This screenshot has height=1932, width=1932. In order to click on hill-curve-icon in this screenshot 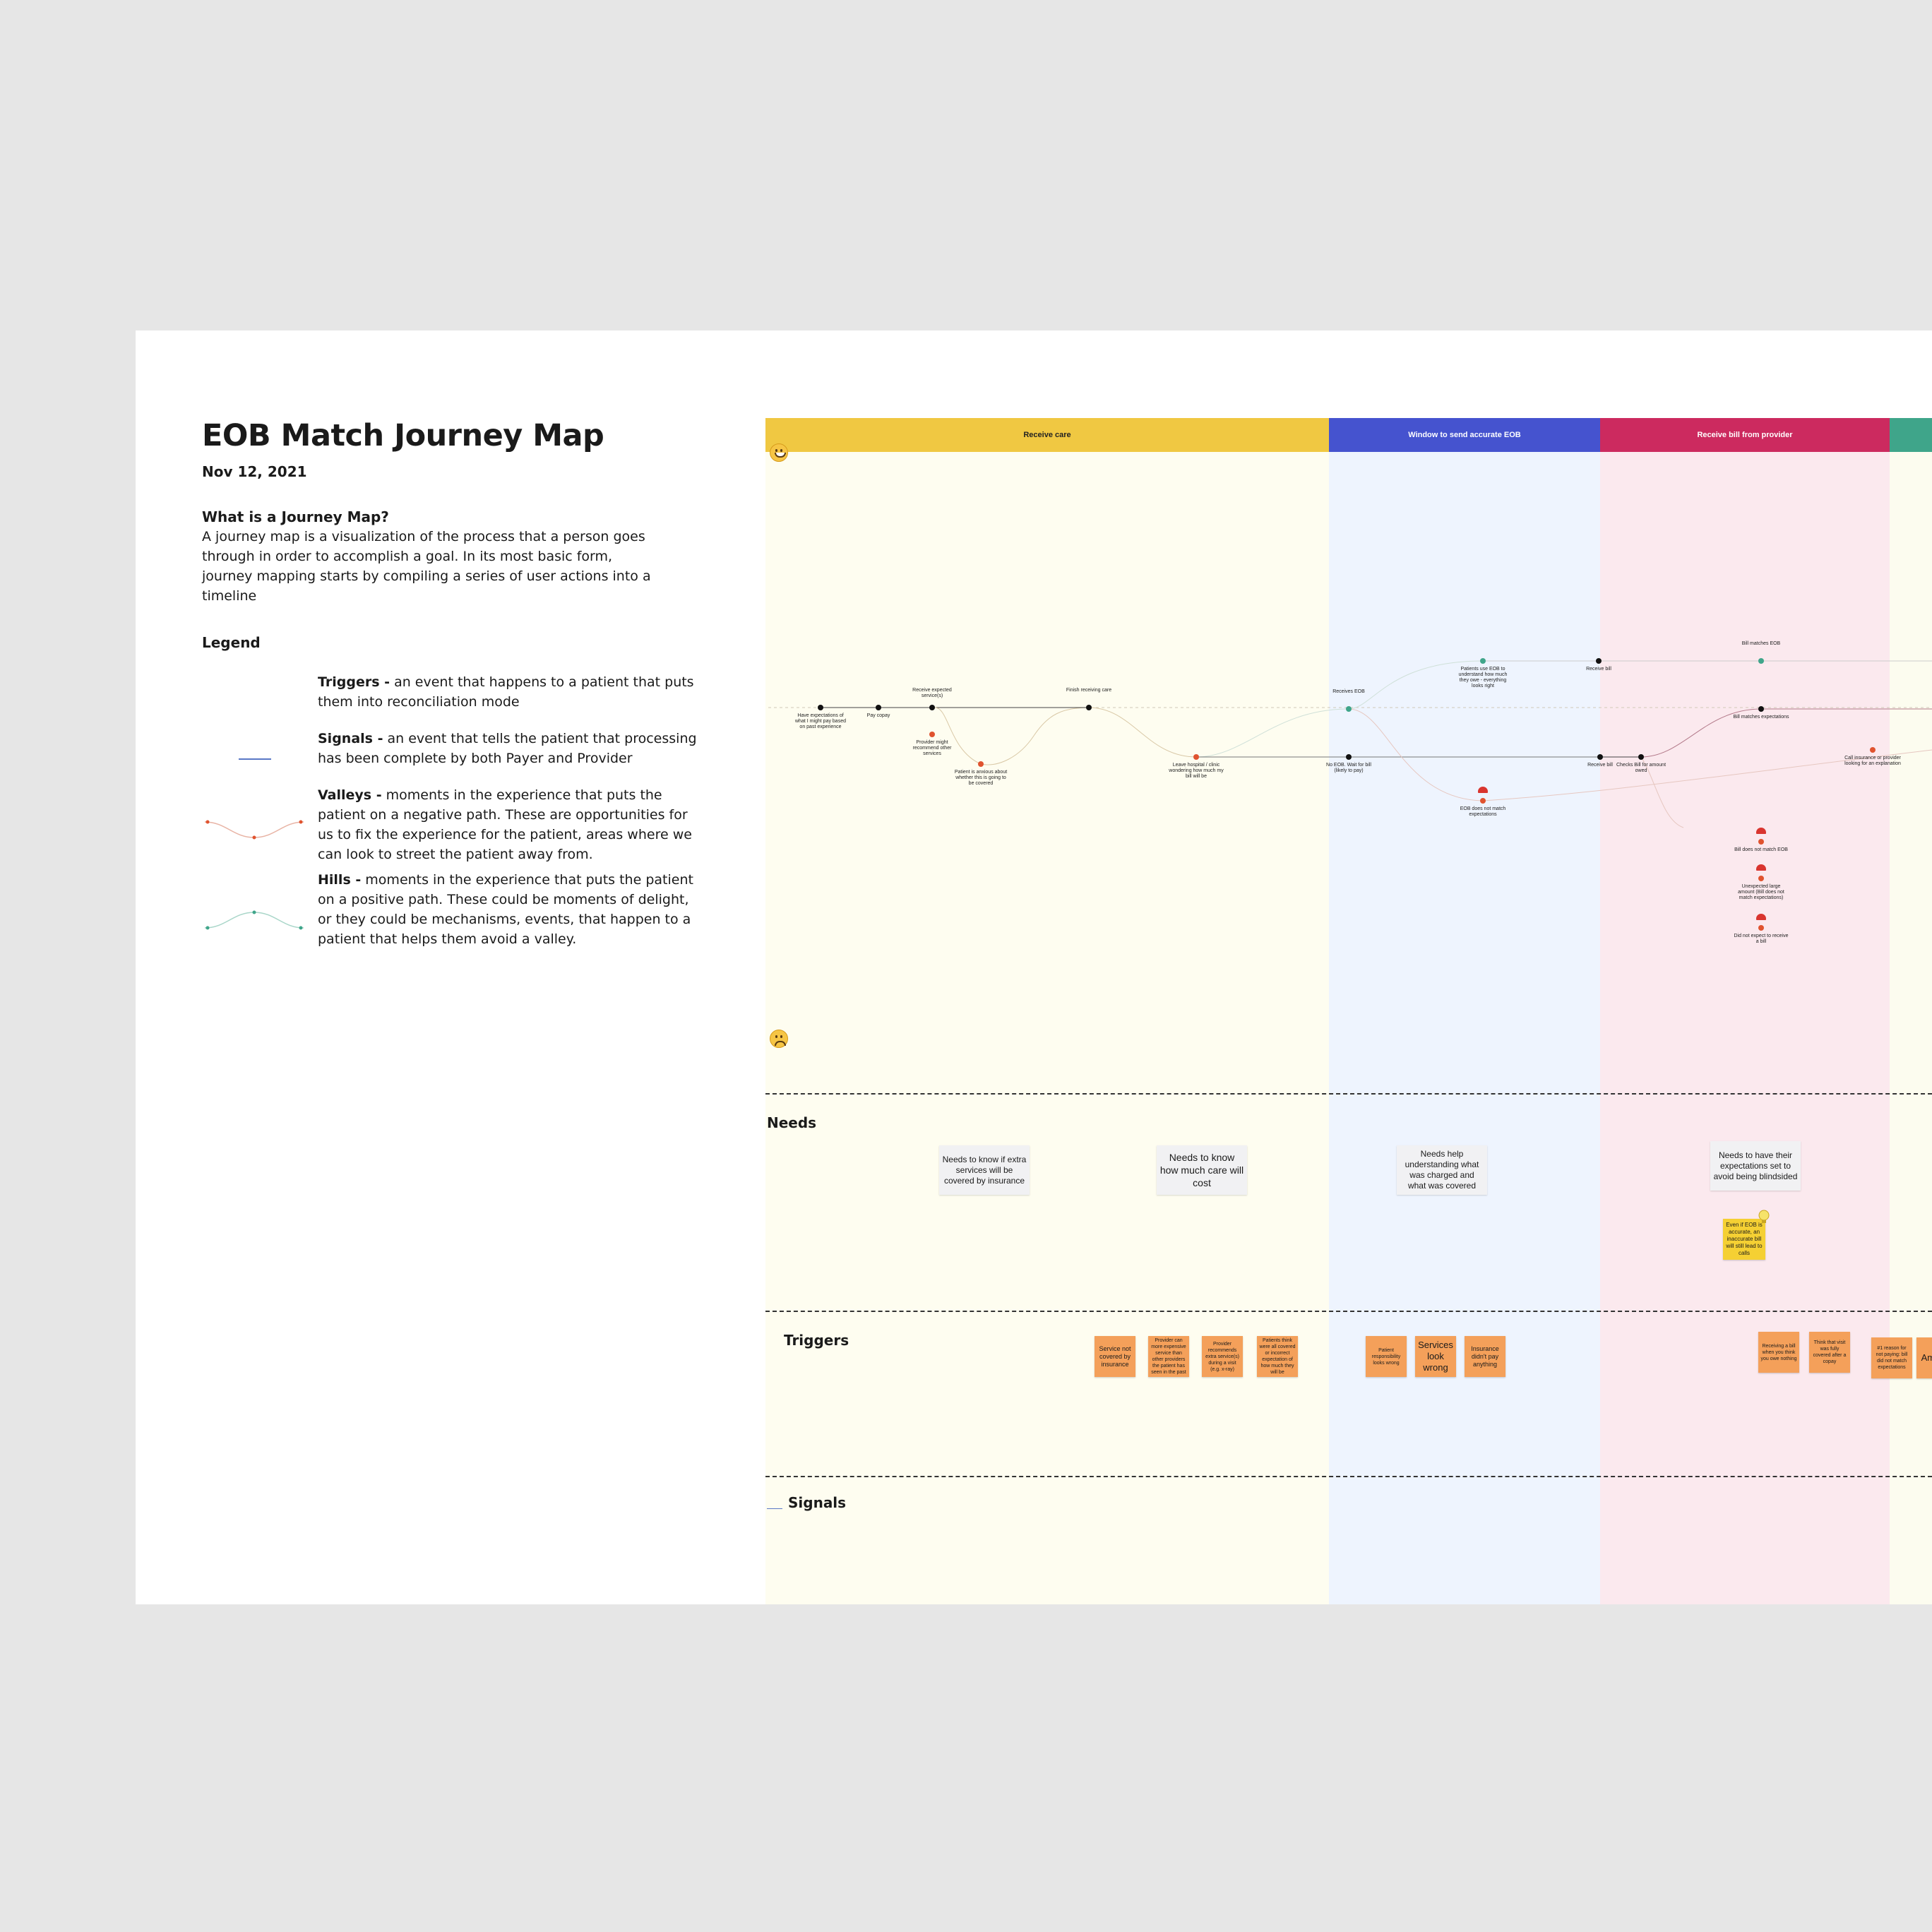, I will do `click(254, 920)`.